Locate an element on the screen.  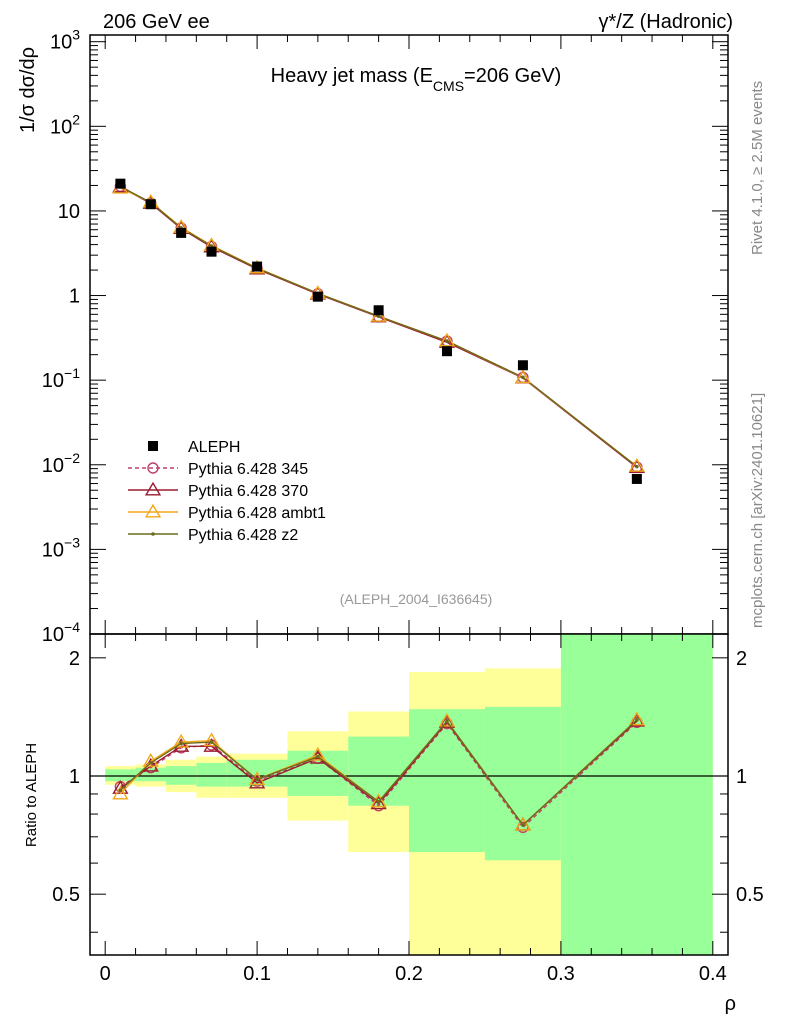
ratio-y-tick-label-right: 2 is located at coordinates (741, 659).